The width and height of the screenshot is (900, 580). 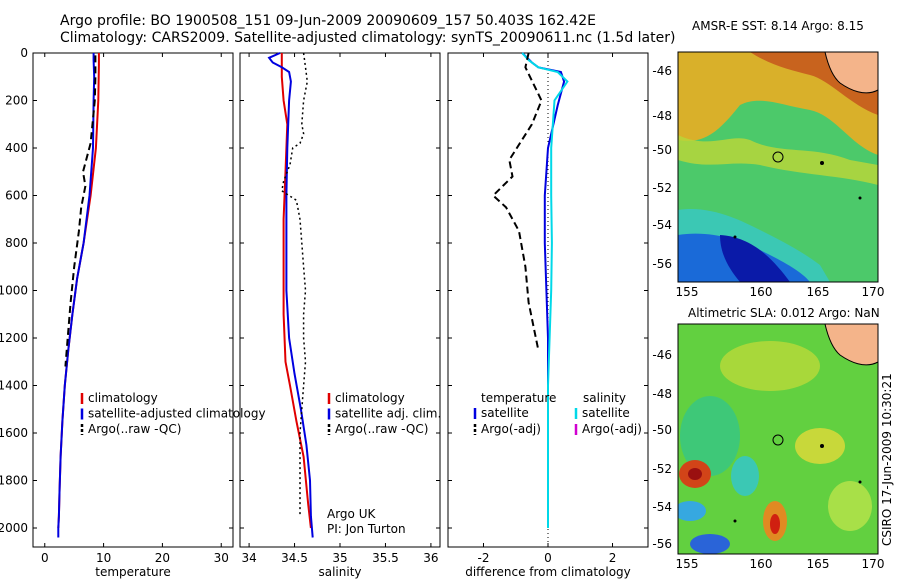 What do you see at coordinates (755, 258) in the screenshot?
I see `sst-coldest-region` at bounding box center [755, 258].